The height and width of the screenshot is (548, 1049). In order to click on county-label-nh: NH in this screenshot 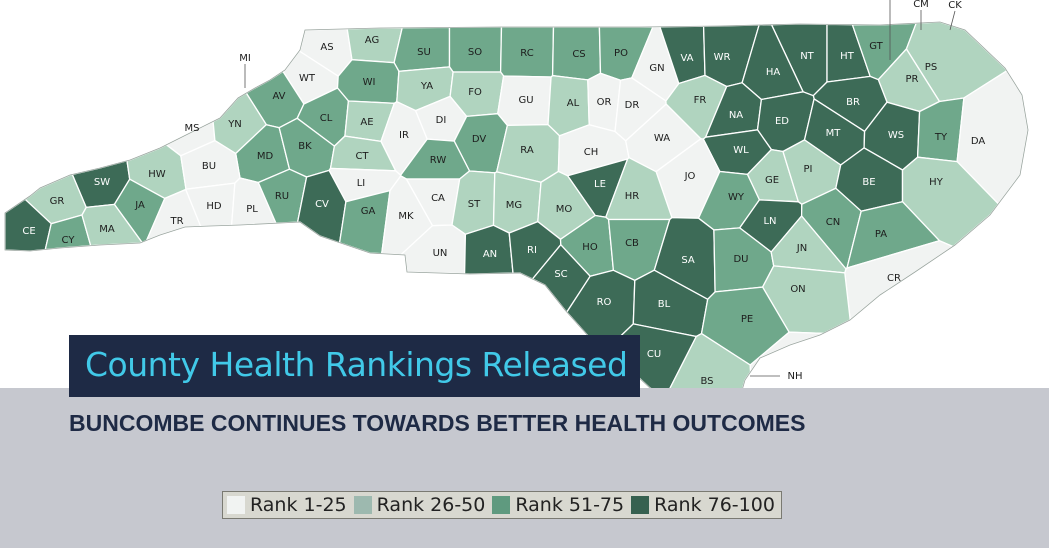, I will do `click(795, 376)`.